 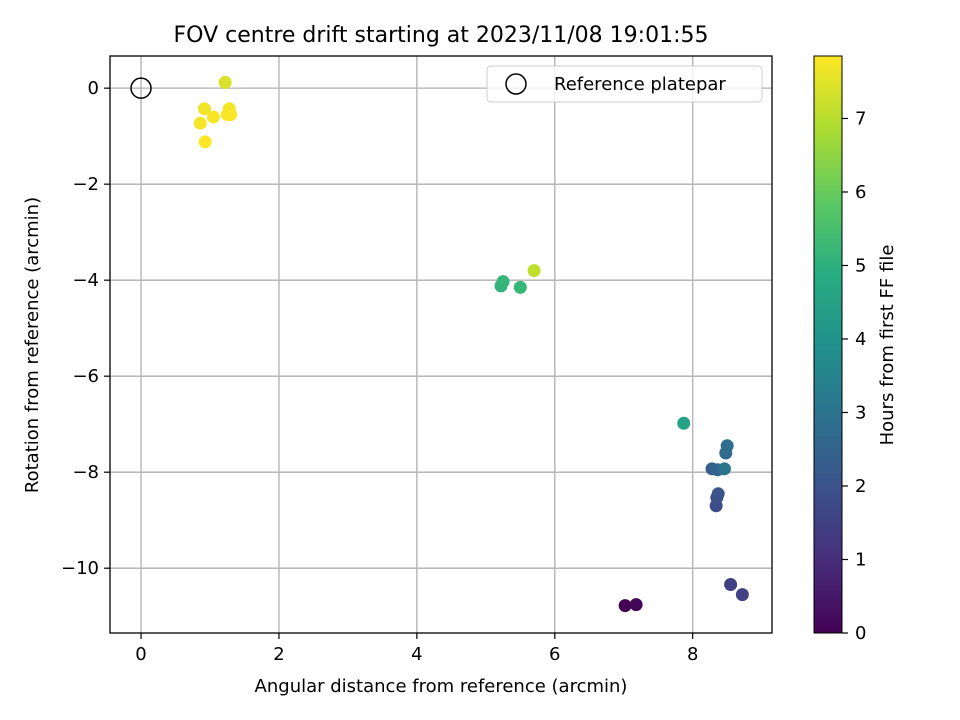 What do you see at coordinates (828, 344) in the screenshot?
I see `colorbar-gradient` at bounding box center [828, 344].